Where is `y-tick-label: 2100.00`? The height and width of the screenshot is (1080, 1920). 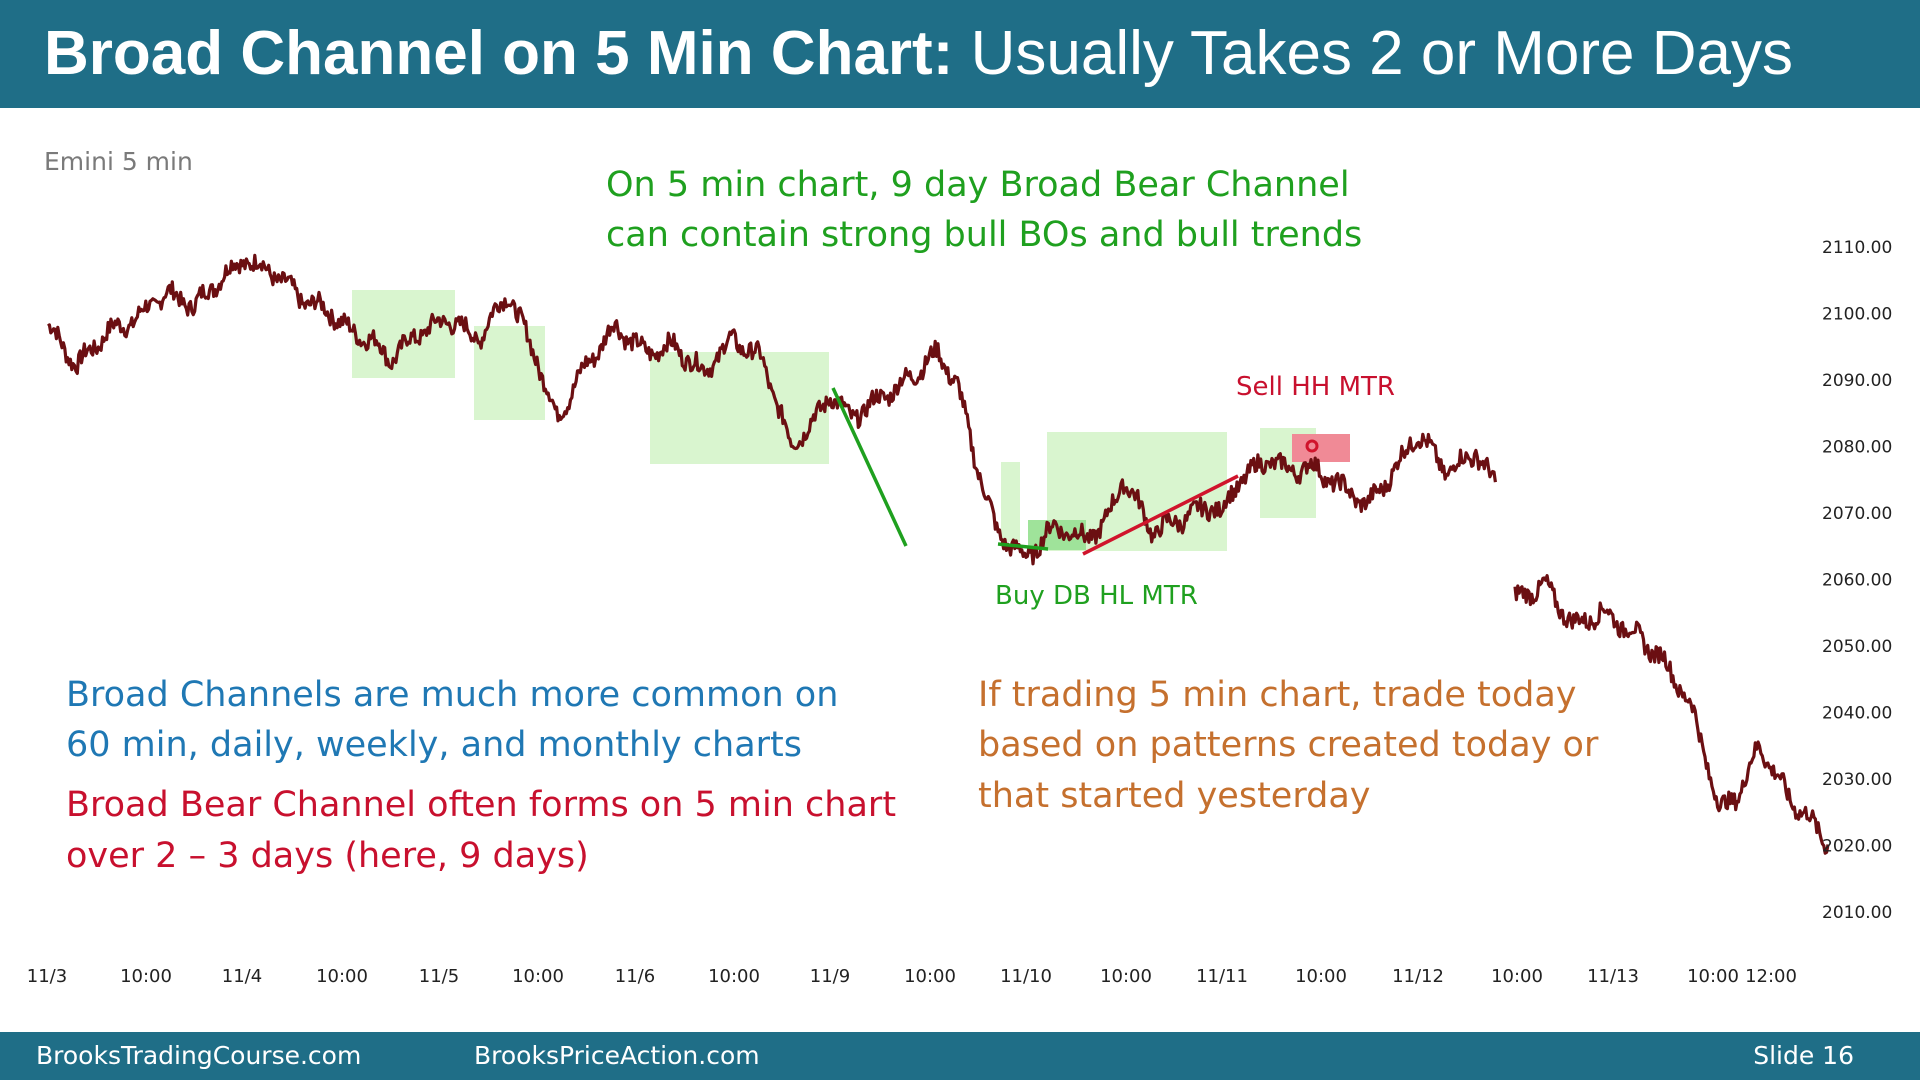 y-tick-label: 2100.00 is located at coordinates (1857, 315).